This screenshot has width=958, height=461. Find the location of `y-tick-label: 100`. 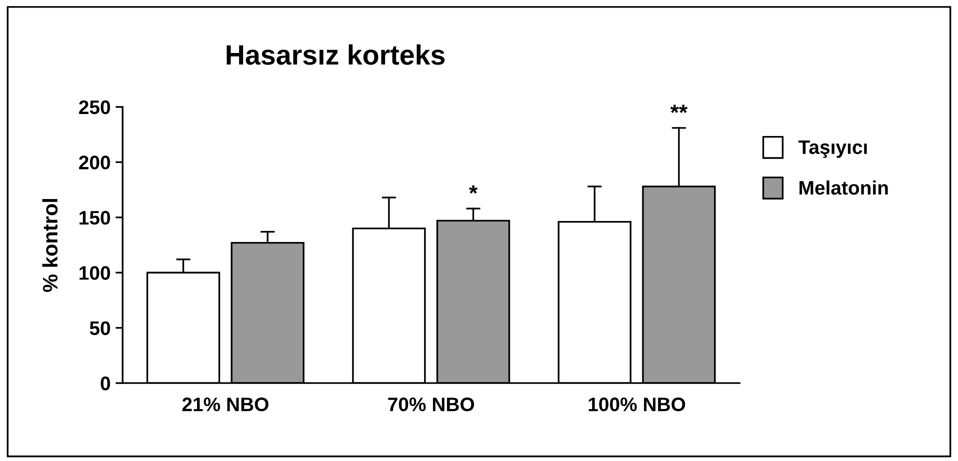

y-tick-label: 100 is located at coordinates (95, 273).